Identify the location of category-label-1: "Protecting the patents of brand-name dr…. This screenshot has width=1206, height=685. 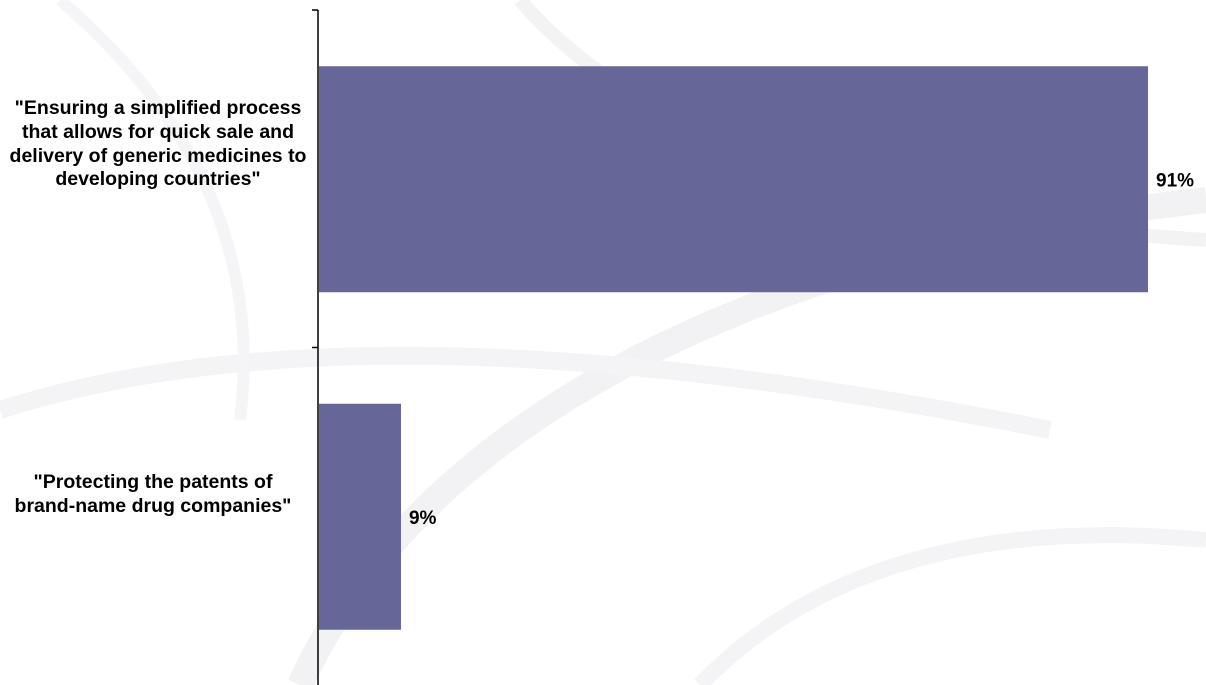
(153, 494).